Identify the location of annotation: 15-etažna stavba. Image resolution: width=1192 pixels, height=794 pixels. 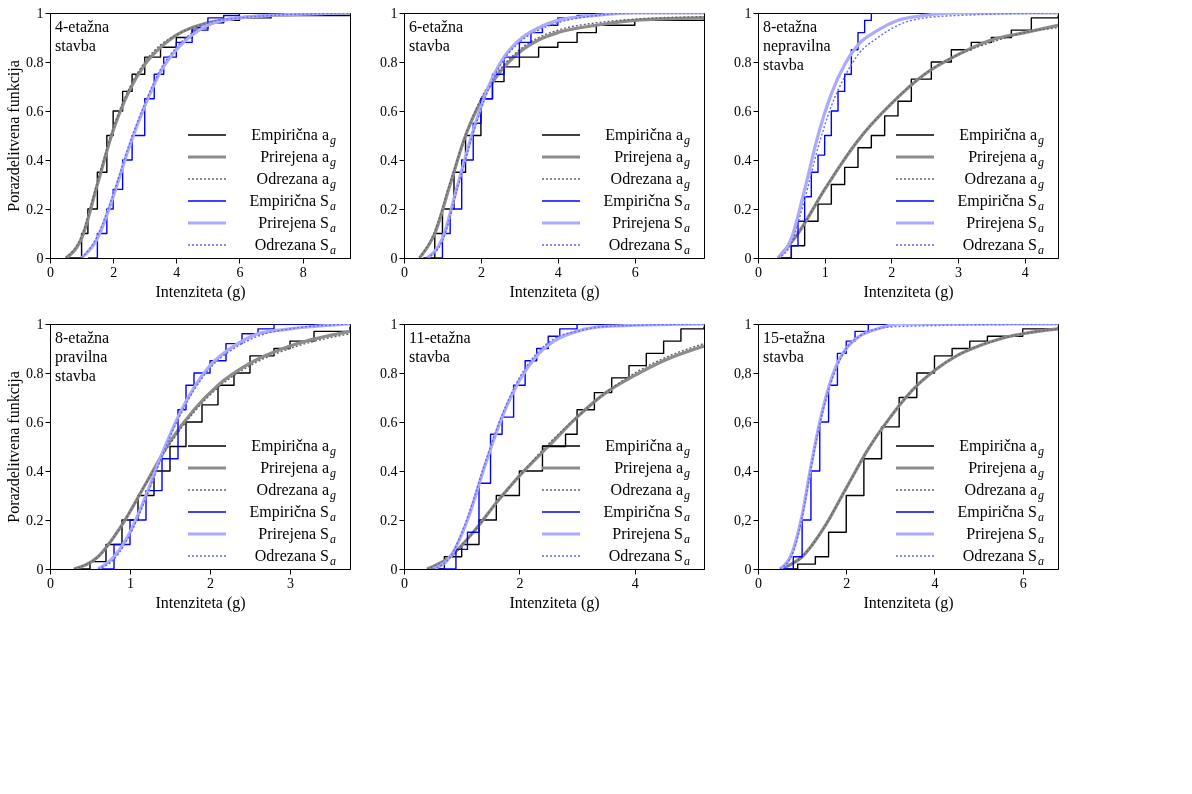
(794, 347).